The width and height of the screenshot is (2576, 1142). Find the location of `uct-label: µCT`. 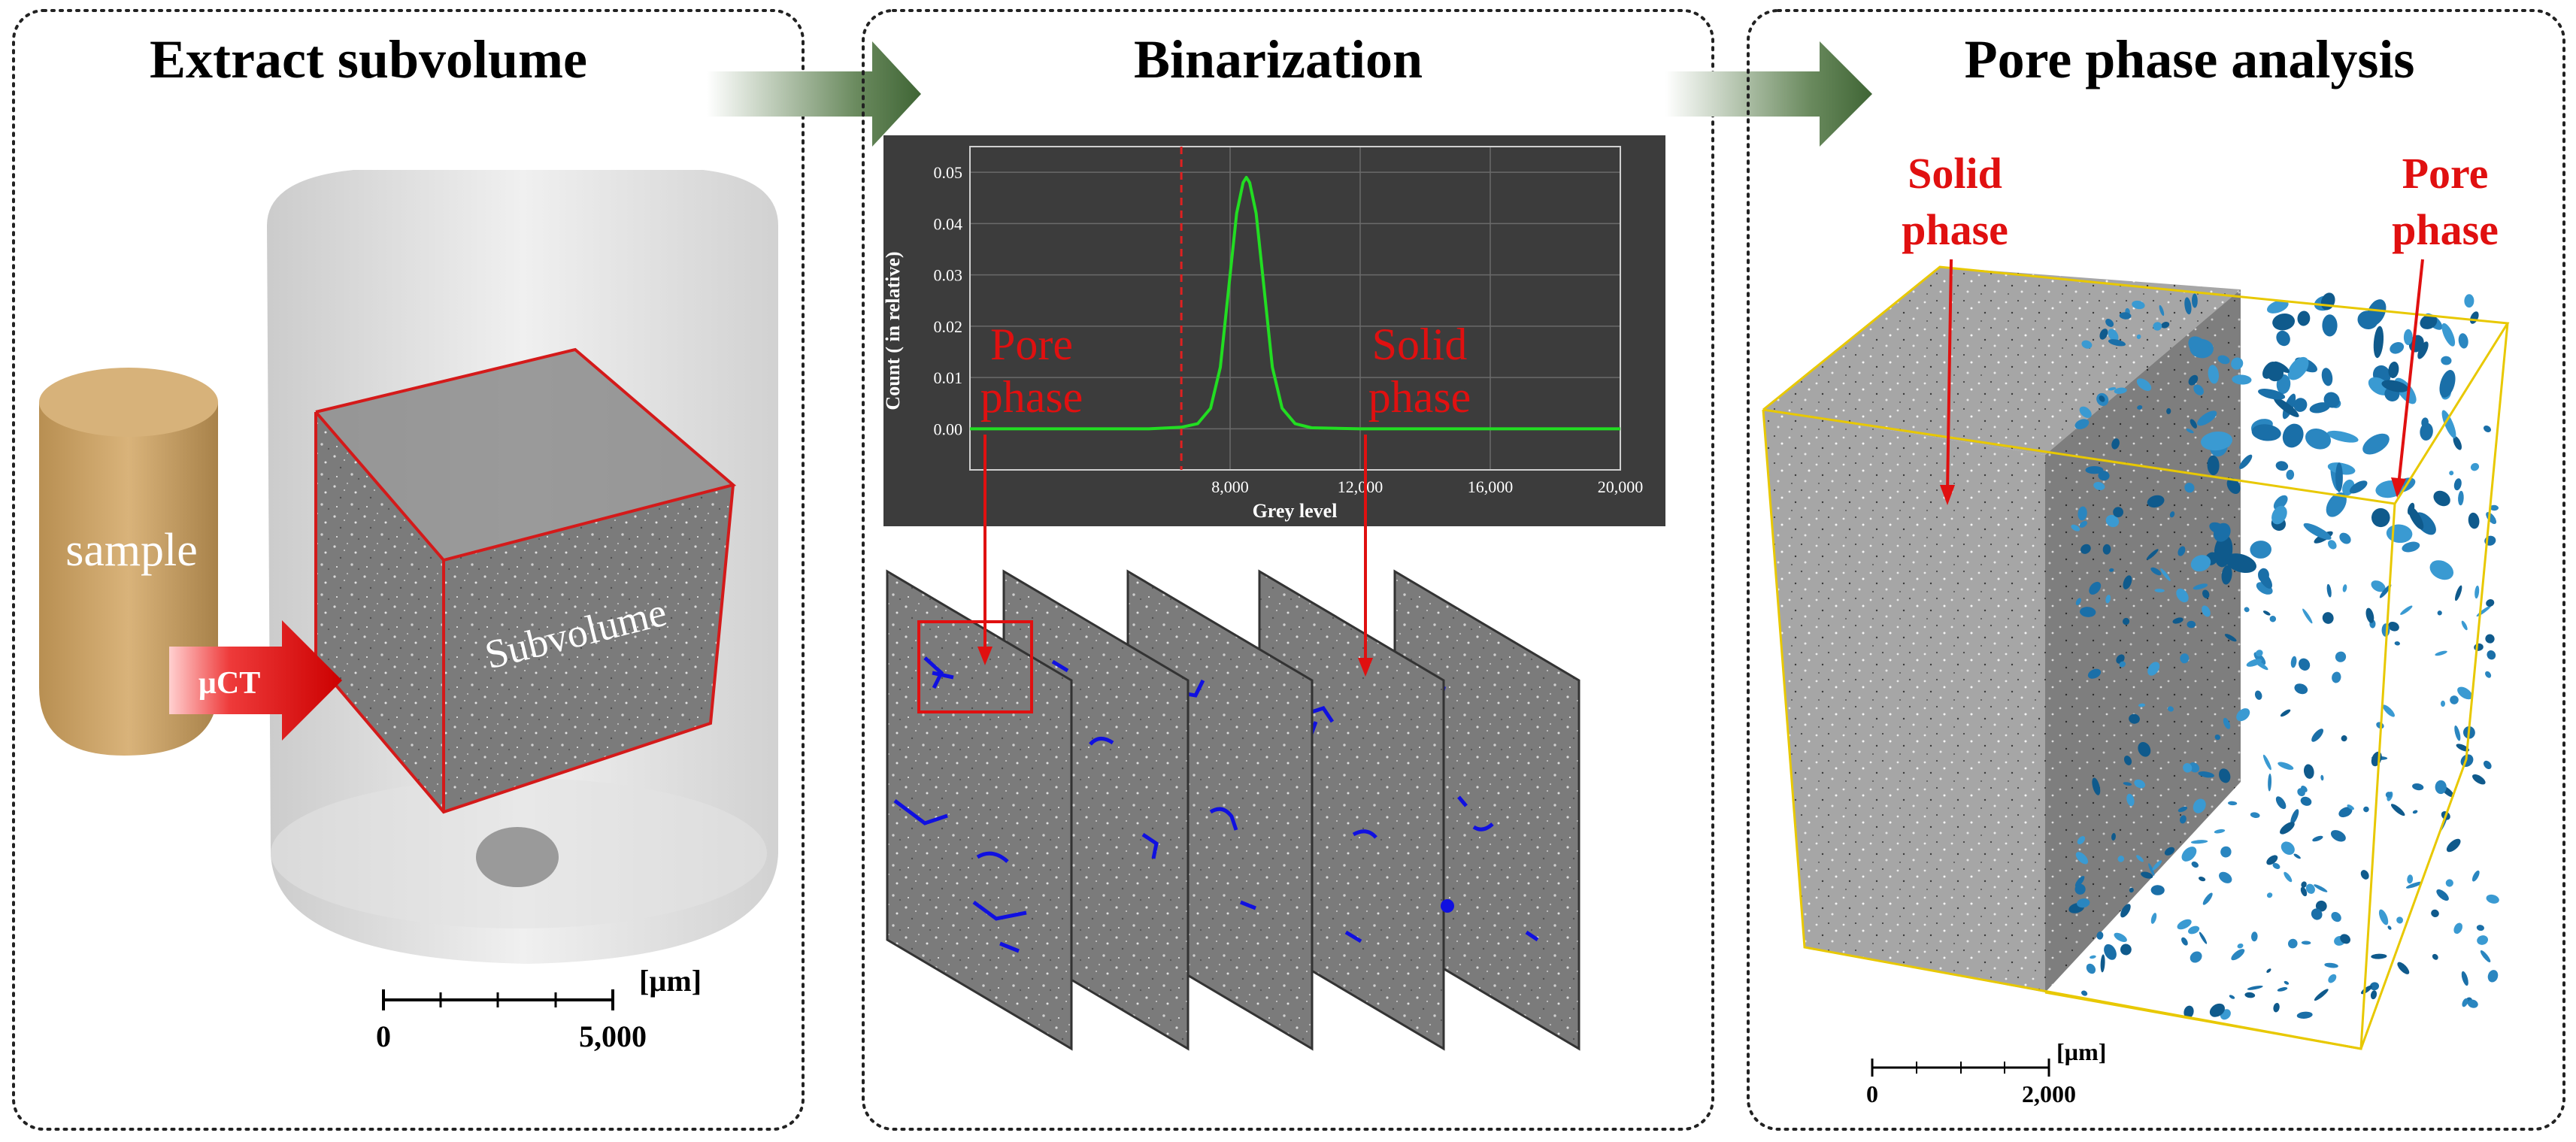

uct-label: µCT is located at coordinates (230, 683).